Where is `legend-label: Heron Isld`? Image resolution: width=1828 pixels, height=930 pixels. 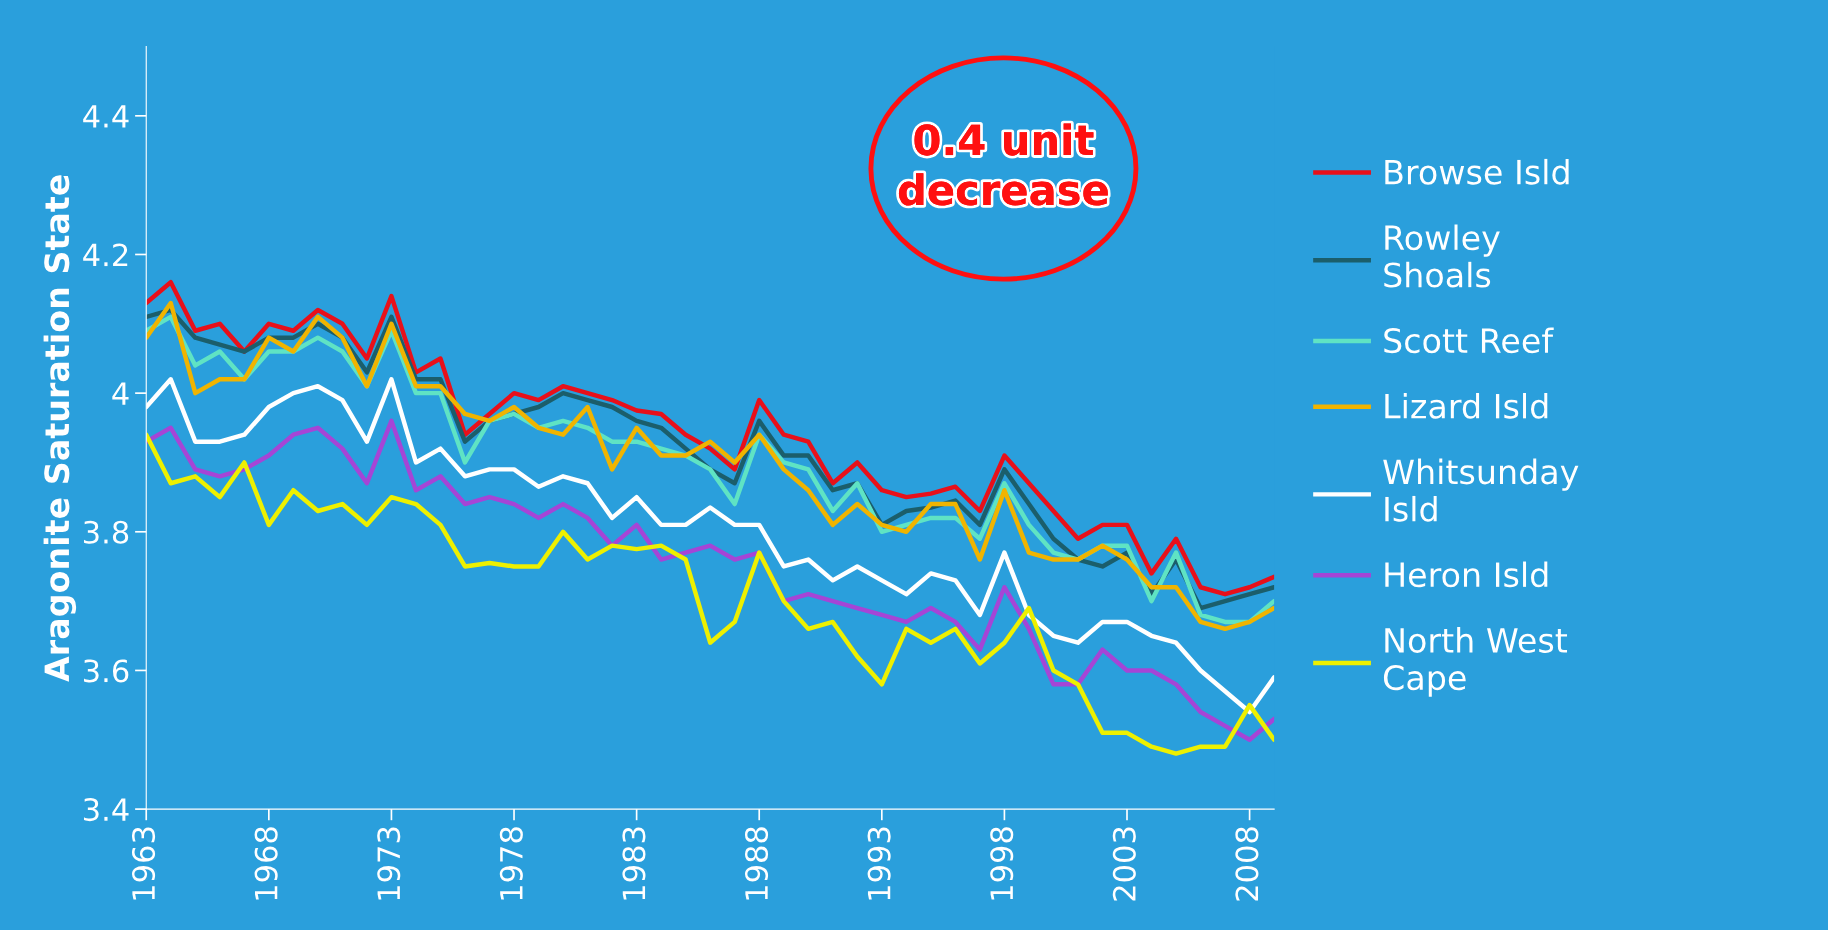
legend-label: Heron Isld is located at coordinates (1466, 574).